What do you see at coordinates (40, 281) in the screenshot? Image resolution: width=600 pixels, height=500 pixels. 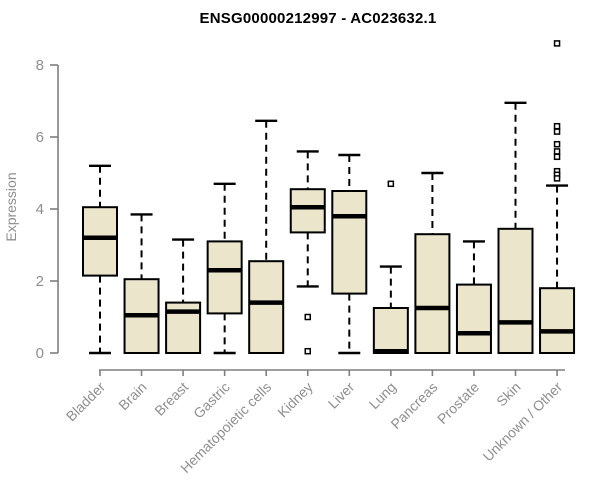 I see `y-axis-tick-label: 2` at bounding box center [40, 281].